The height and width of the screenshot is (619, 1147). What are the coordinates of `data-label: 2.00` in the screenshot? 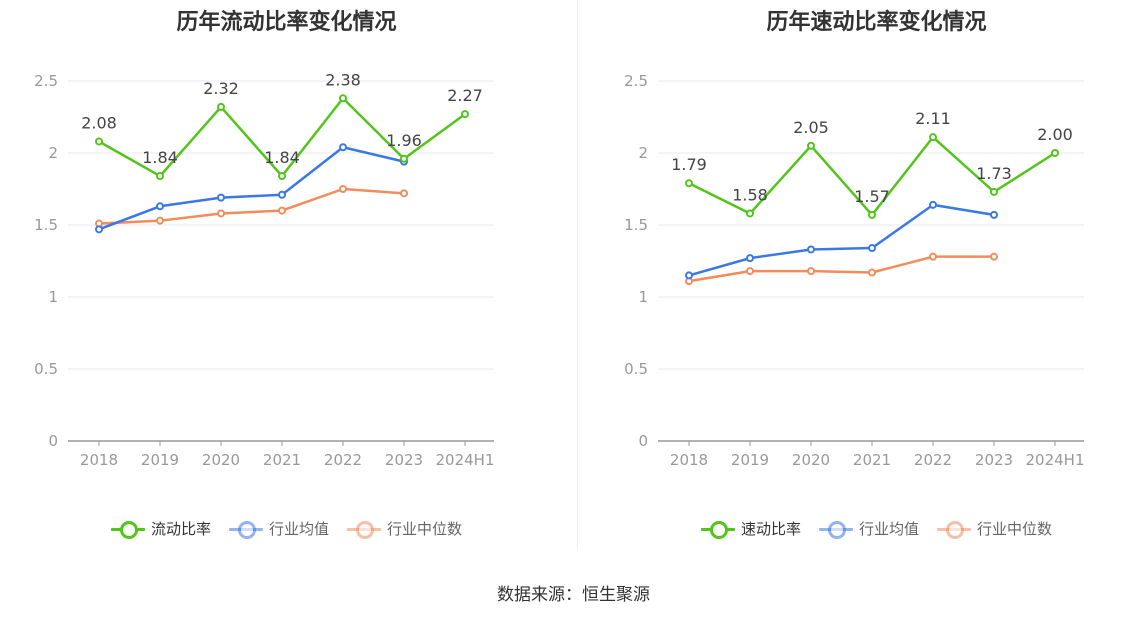 It's located at (1055, 134).